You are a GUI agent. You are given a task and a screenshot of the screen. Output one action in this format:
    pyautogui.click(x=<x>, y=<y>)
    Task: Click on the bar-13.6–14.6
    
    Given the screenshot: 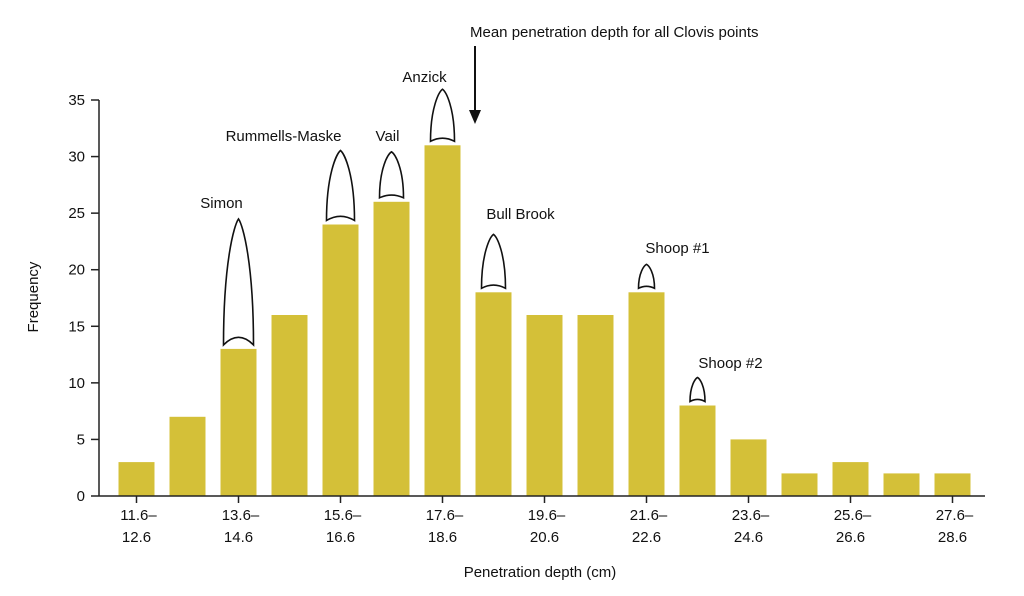 What is the action you would take?
    pyautogui.click(x=238, y=422)
    